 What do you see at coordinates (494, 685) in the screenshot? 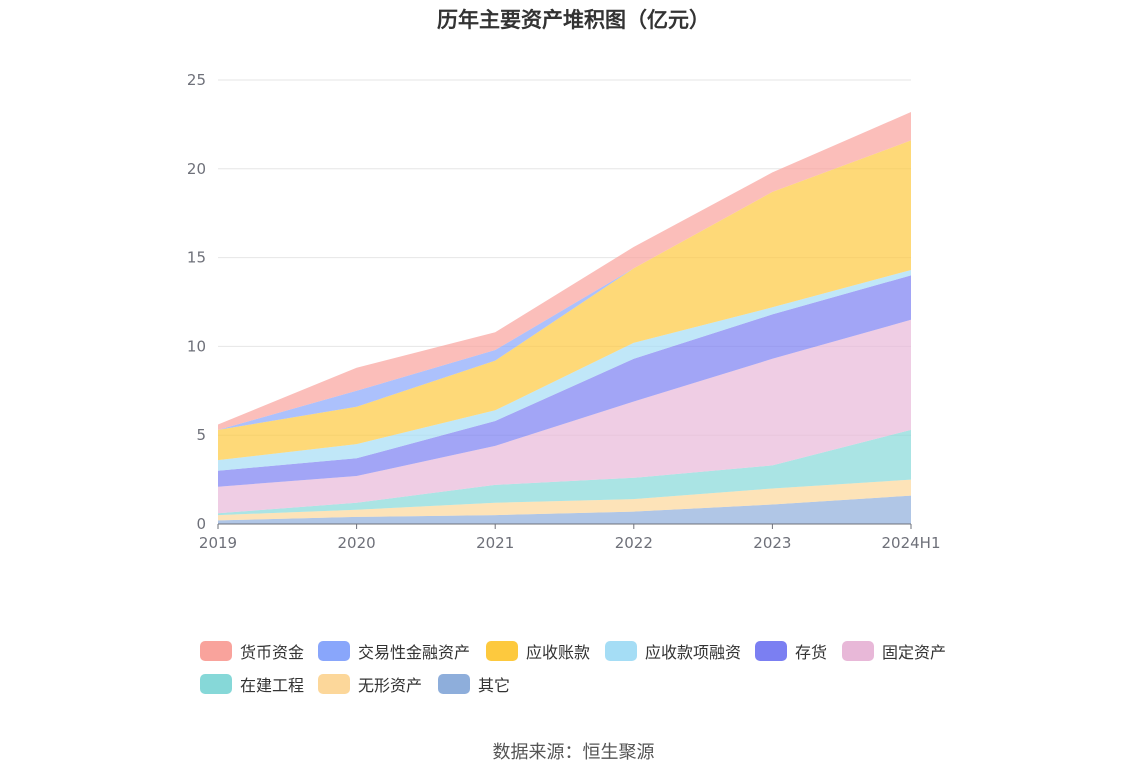
I see `legend-label: 其它` at bounding box center [494, 685].